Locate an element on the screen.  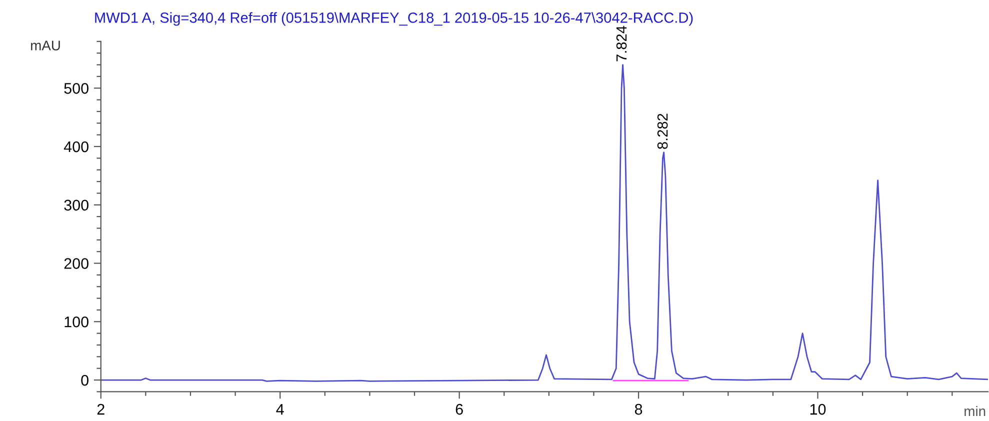
x-tick-label: 10 is located at coordinates (818, 409).